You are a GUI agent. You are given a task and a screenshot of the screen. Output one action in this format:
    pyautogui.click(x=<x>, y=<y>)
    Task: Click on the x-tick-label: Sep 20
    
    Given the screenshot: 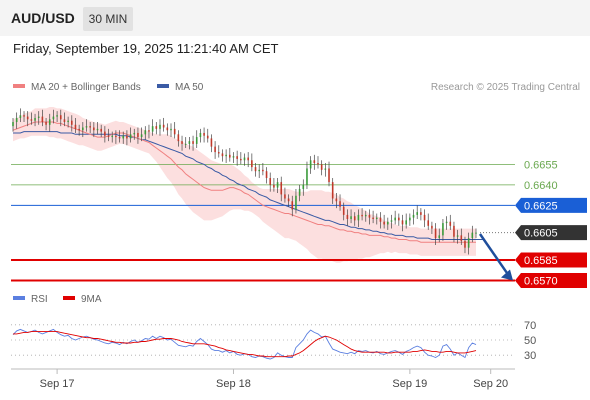 What is the action you would take?
    pyautogui.click(x=490, y=384)
    